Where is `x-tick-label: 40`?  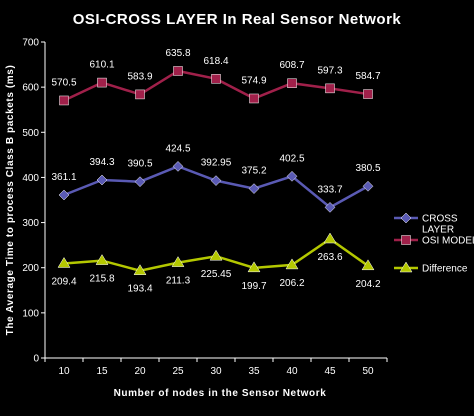
x-tick-label: 40 is located at coordinates (292, 371).